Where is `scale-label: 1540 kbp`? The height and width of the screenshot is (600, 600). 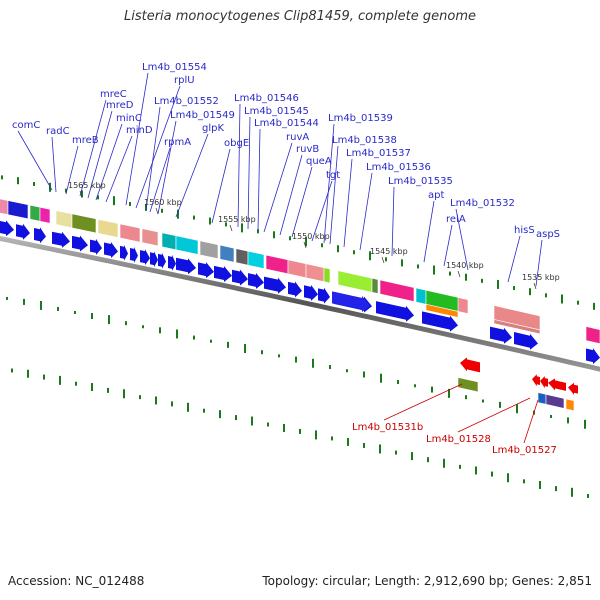 scale-label: 1540 kbp is located at coordinates (465, 265).